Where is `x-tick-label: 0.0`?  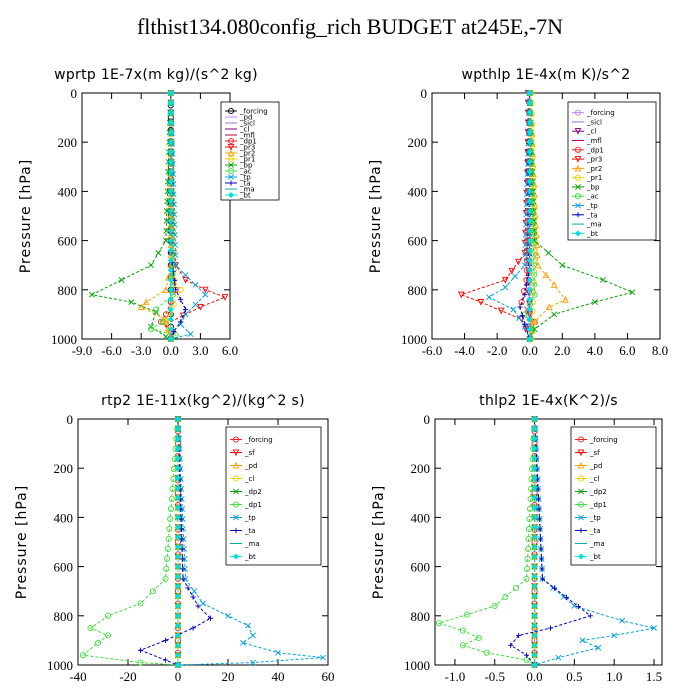 x-tick-label: 0.0 is located at coordinates (530, 350).